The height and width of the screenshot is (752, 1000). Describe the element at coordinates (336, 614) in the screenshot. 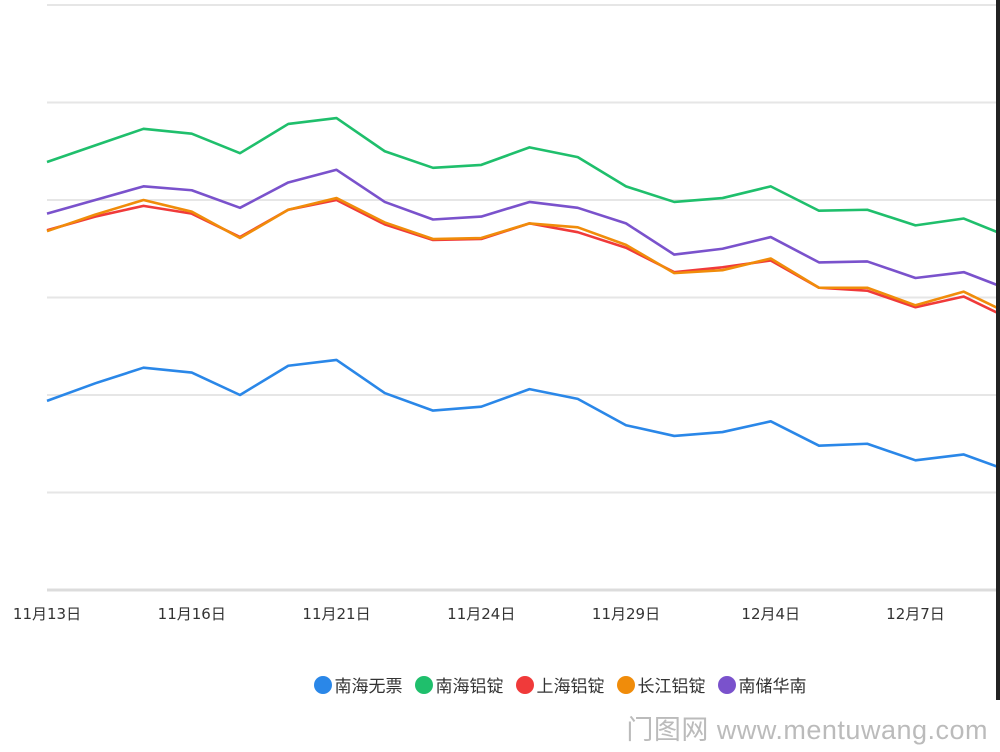

I see `x-tick-label: 11月21日` at that location.